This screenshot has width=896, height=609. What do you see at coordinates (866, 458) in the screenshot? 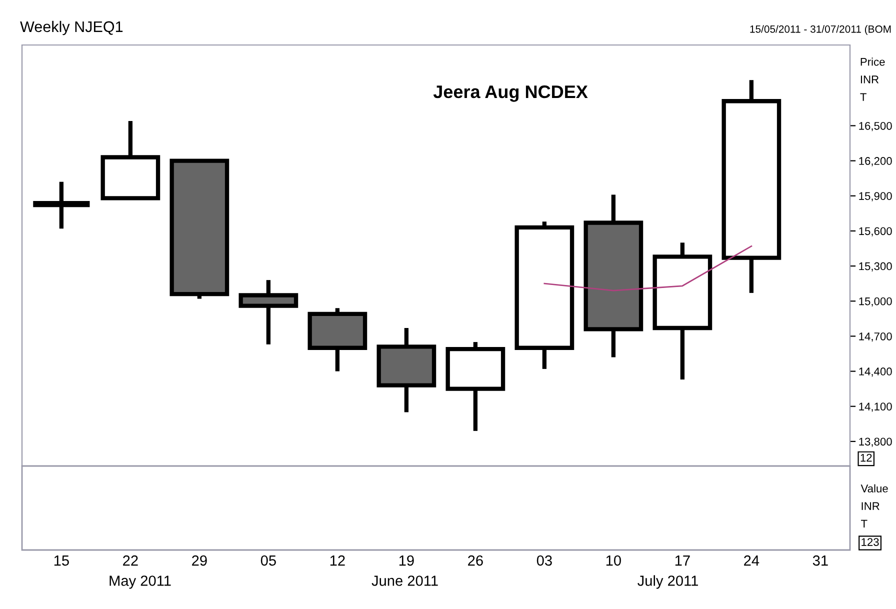
I see `text: 12` at bounding box center [866, 458].